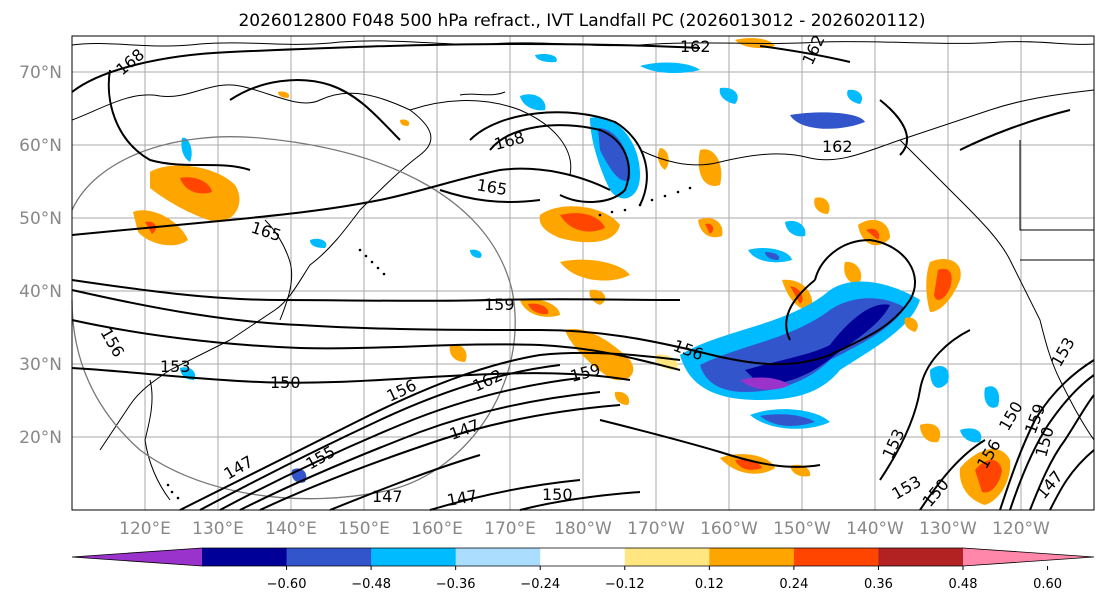  What do you see at coordinates (40, 255) in the screenshot?
I see `latitude-labels: 70°N 60°N 50°N 40°N 30°N 20°N` at bounding box center [40, 255].